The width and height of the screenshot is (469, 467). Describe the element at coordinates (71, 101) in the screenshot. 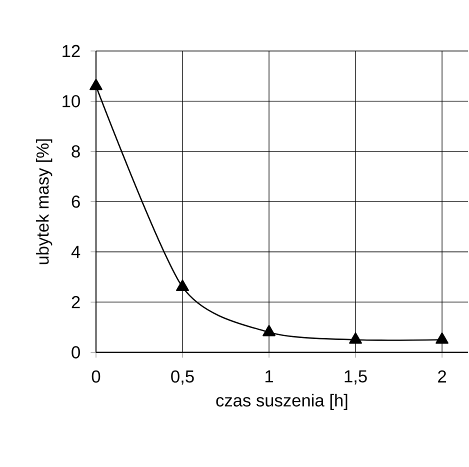

I see `y-tick-label: 10` at that location.